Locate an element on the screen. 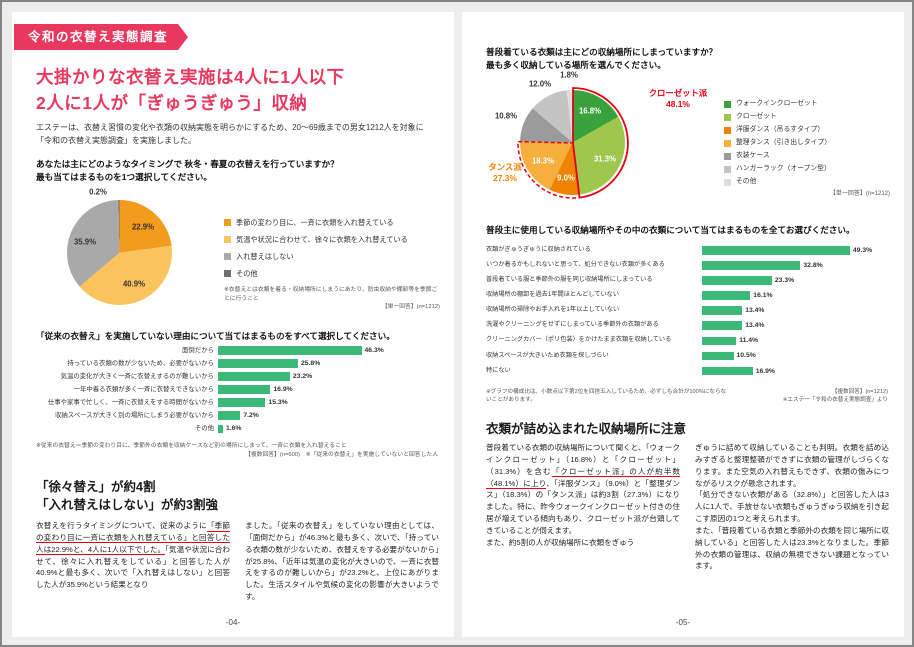  pie-value-label: 31.3% is located at coordinates (605, 159).